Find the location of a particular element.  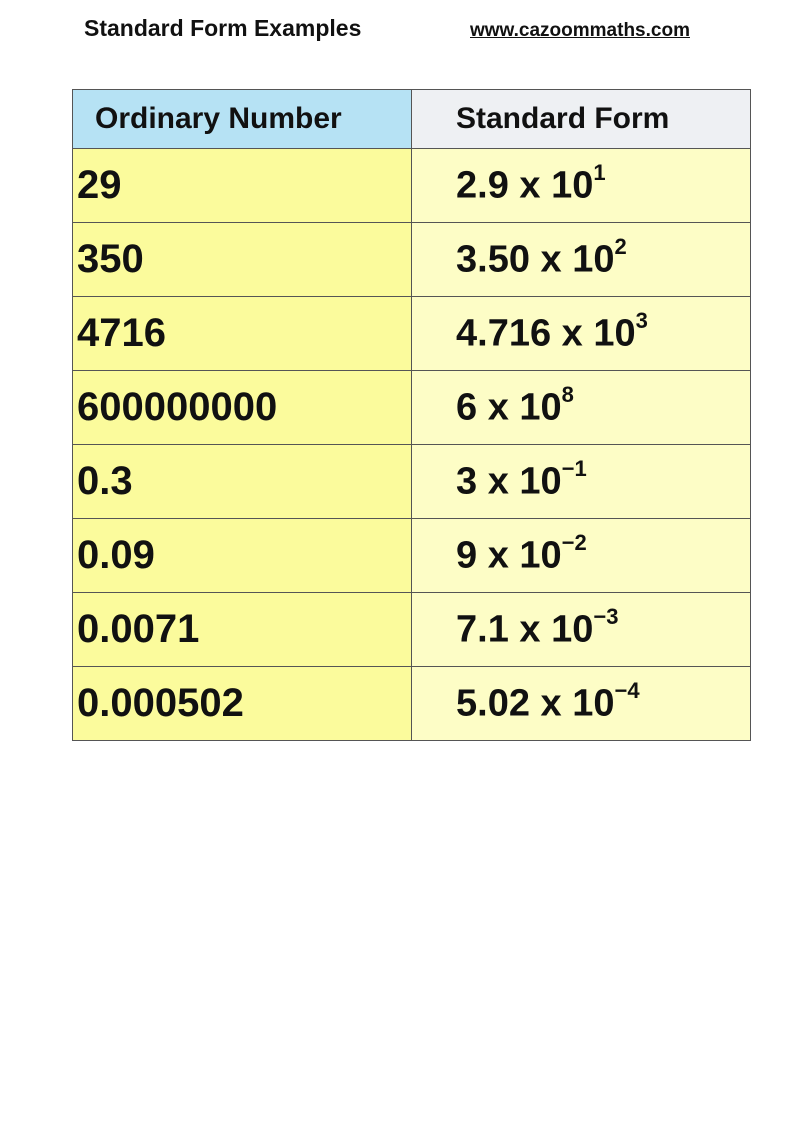

mantissa: 4.716 x 10 is located at coordinates (546, 333).